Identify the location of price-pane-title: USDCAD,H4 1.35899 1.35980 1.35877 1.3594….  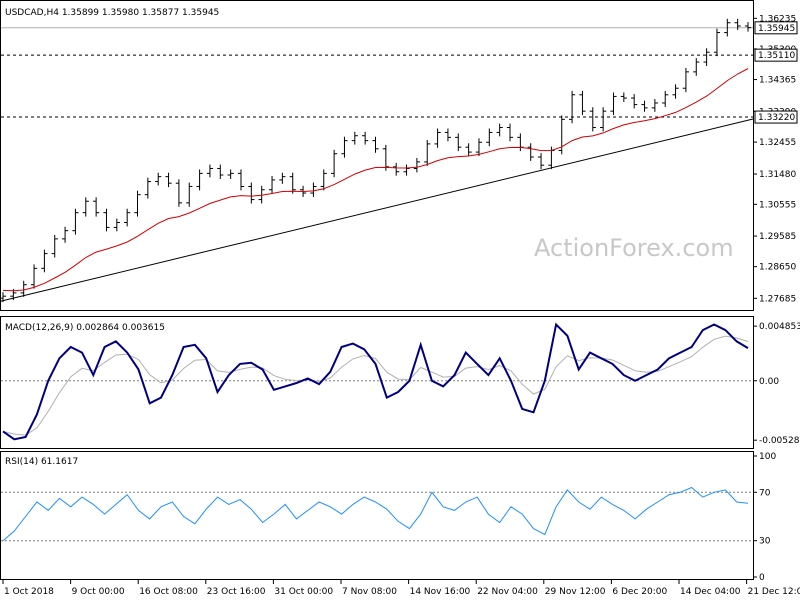
(112, 13).